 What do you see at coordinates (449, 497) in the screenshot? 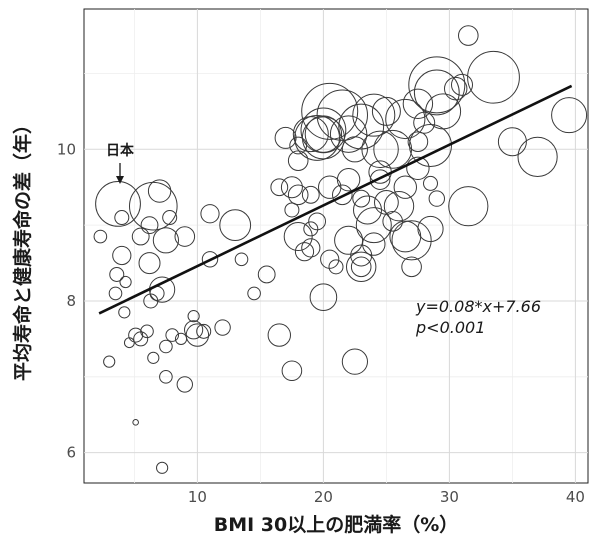
I see `x-tick-label: 30` at bounding box center [449, 497].